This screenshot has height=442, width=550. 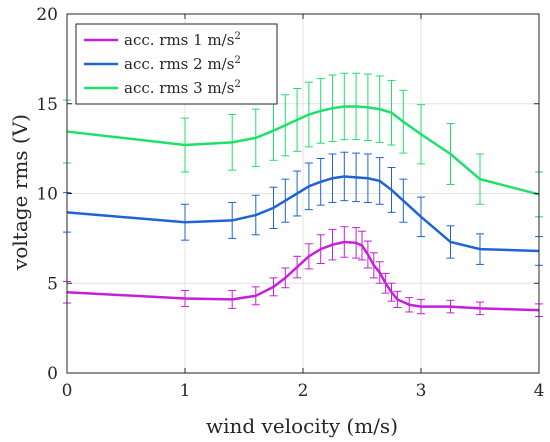 What do you see at coordinates (52, 374) in the screenshot?
I see `y-tick-label: 0` at bounding box center [52, 374].